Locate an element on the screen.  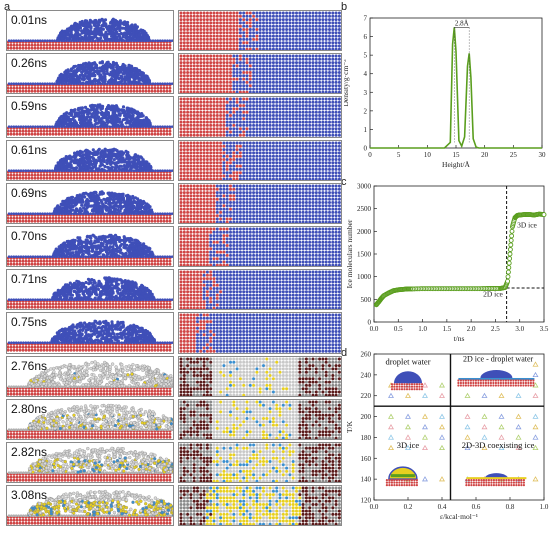
2d-ice-droplet-illustration is located at coordinates (496, 374).